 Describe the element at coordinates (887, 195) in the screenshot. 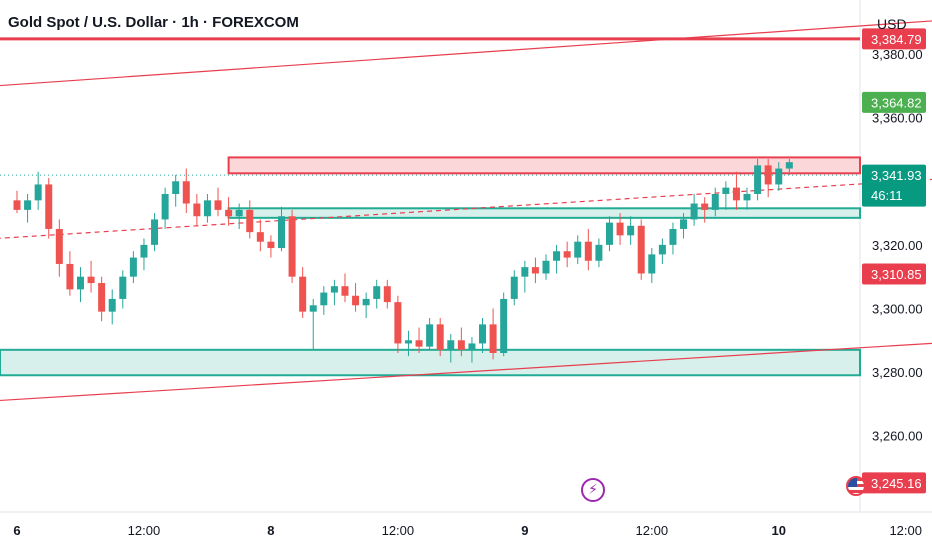

I see `bar-countdown: 46:11` at that location.